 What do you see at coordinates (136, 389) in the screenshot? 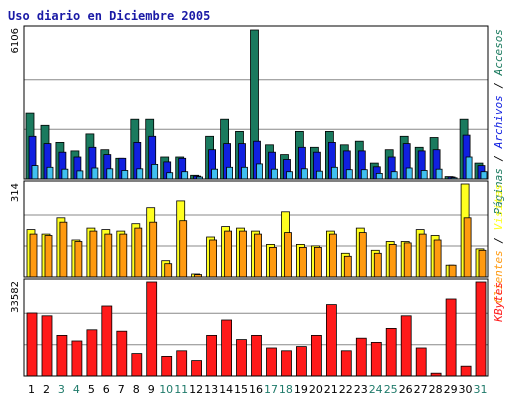
I see `x-tick-label-day-8: 8` at bounding box center [136, 389].